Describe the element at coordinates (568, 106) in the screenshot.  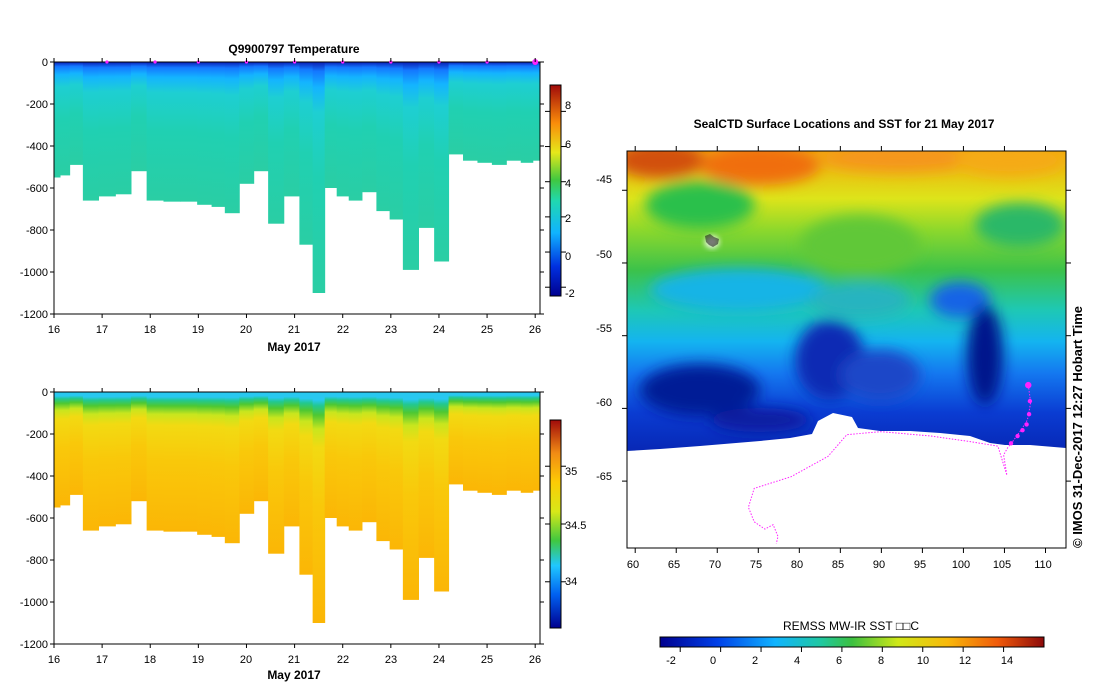
I see `colorbar-tick: 8` at that location.